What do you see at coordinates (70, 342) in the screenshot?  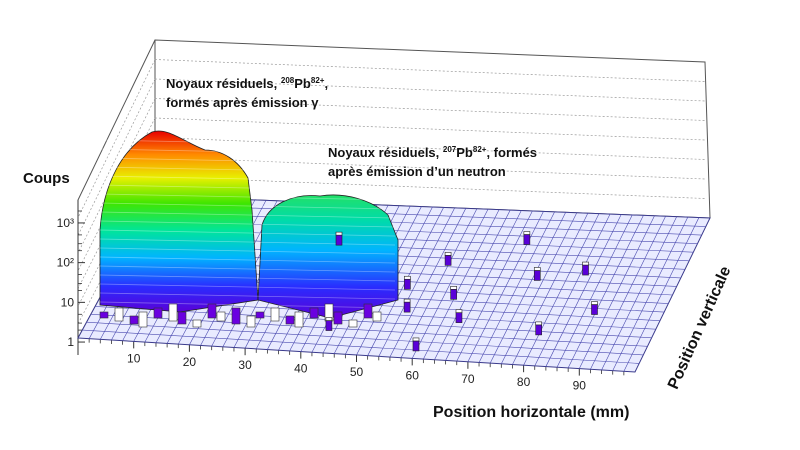 I see `y-tick-label: 1` at bounding box center [70, 342].